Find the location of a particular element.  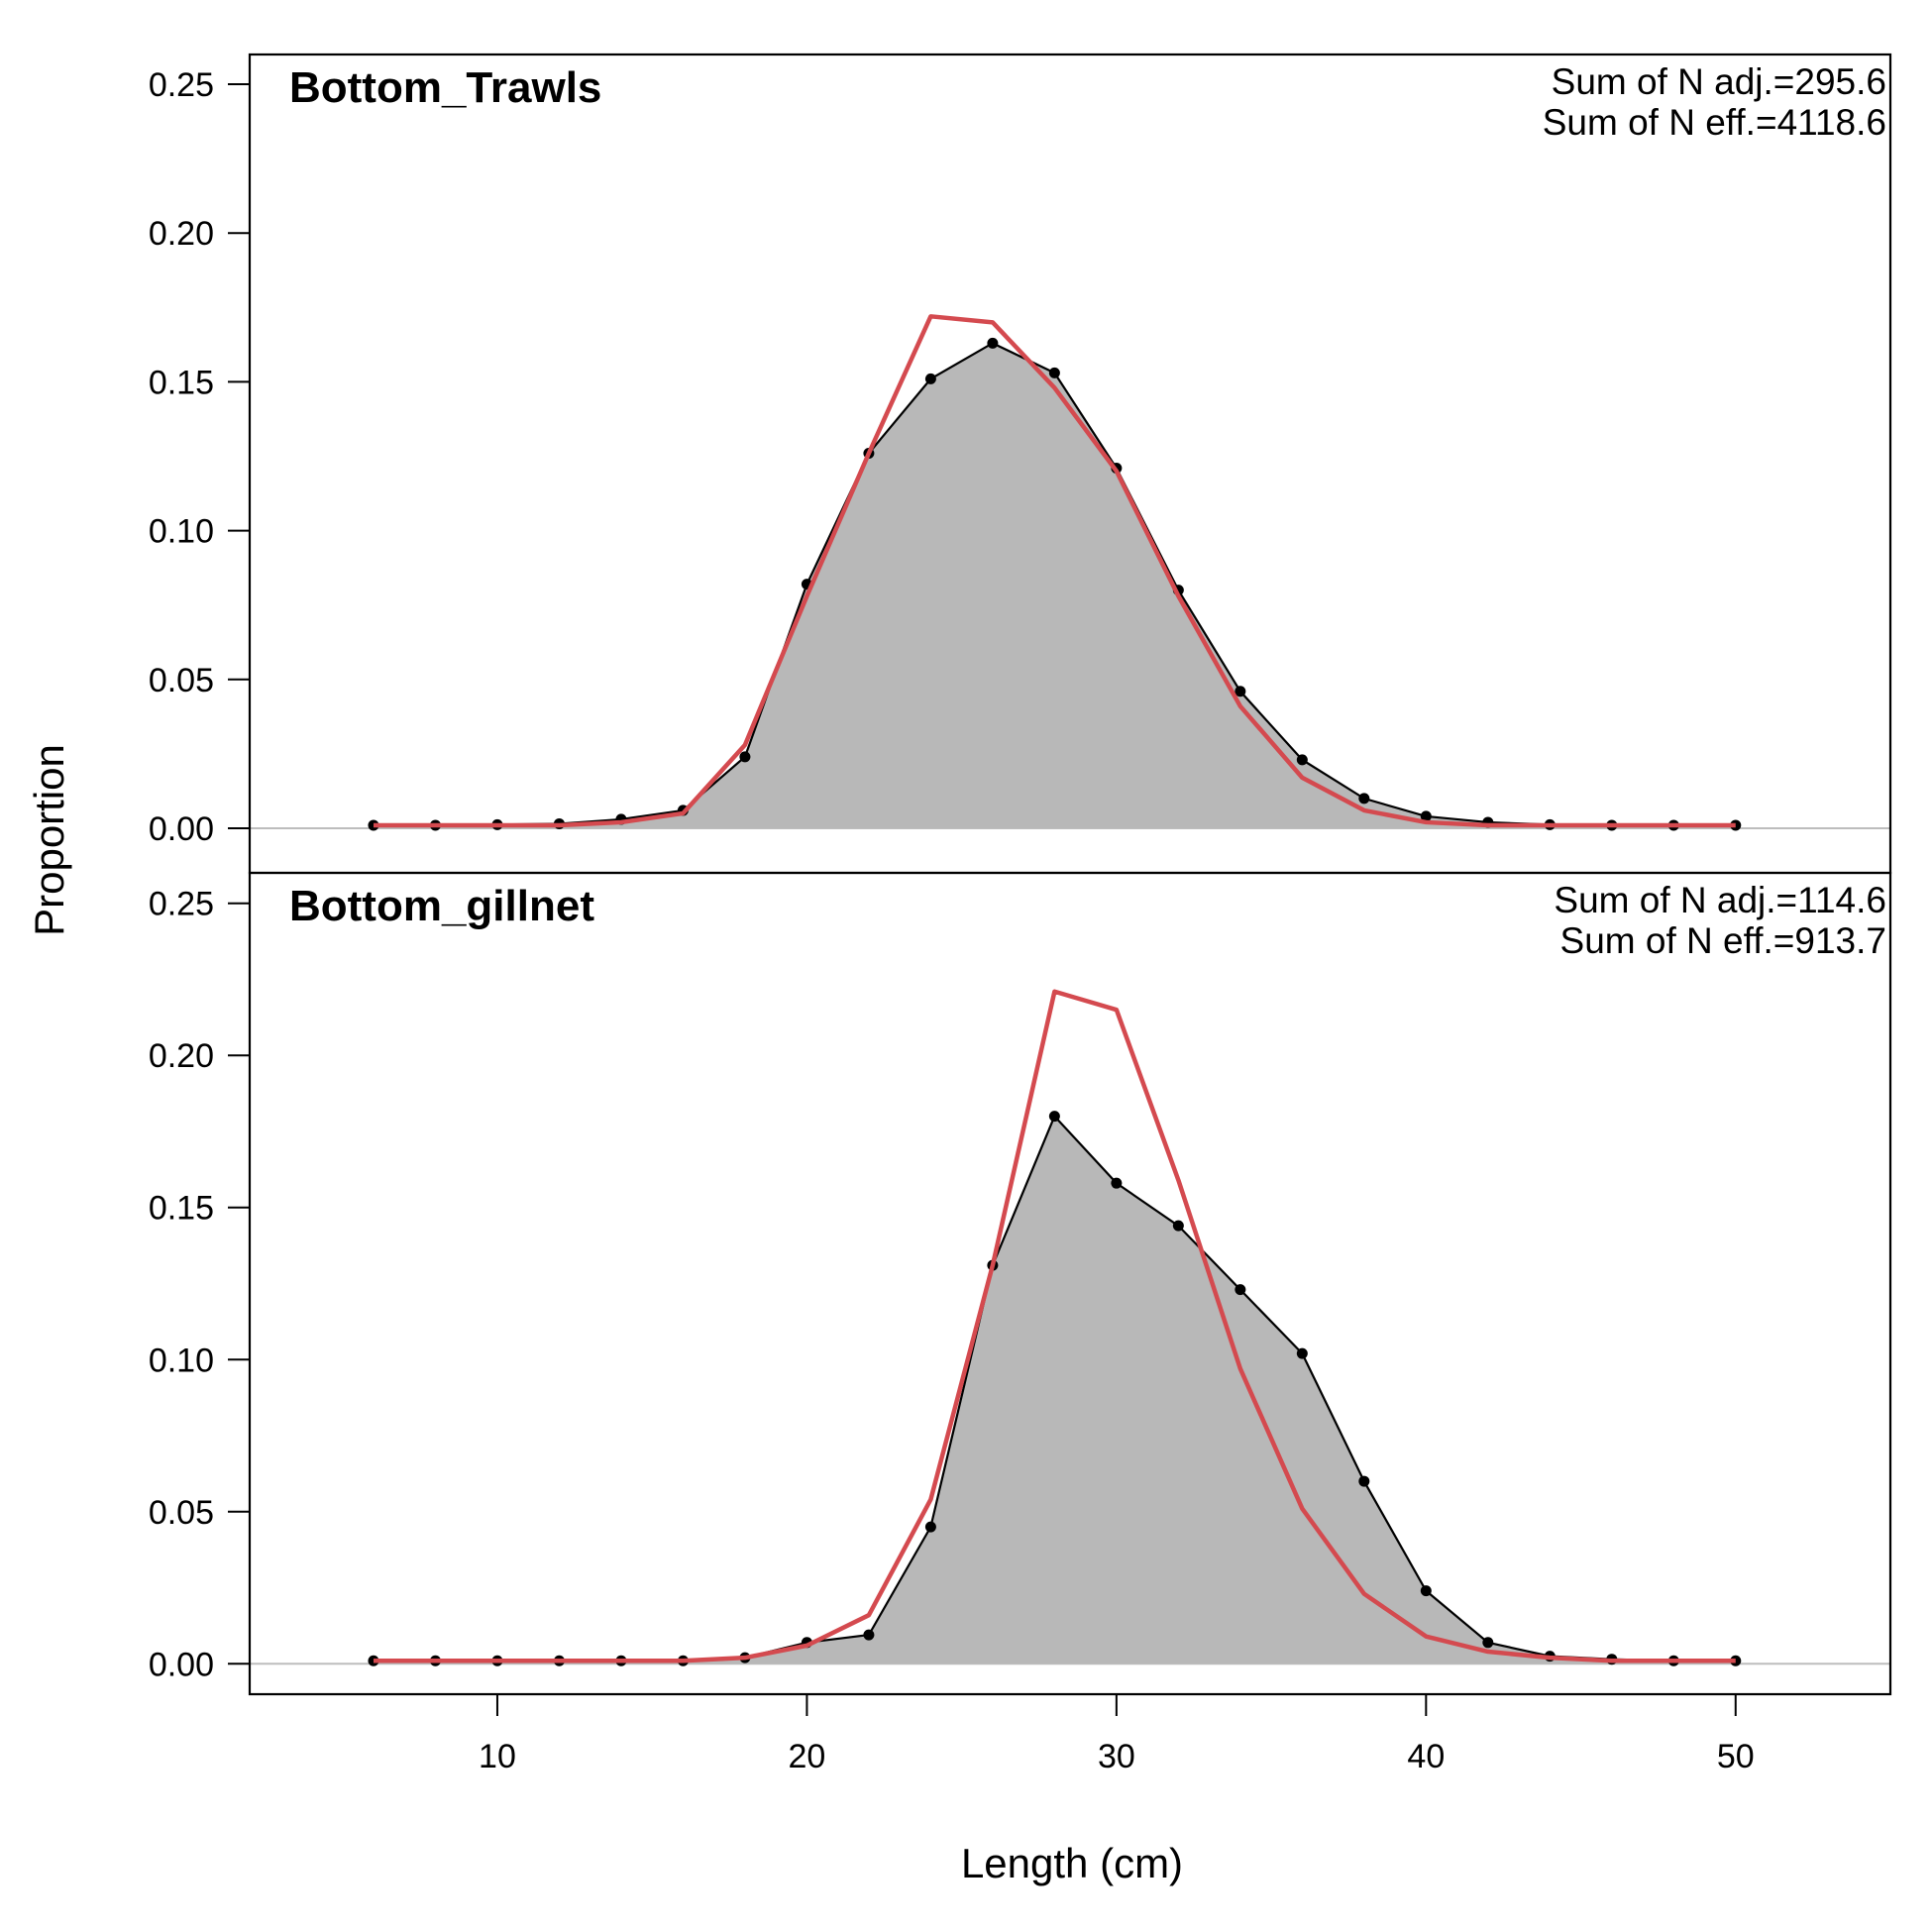

panel-annotation: Sum of N adj.=114.6 is located at coordinates (1720, 900).